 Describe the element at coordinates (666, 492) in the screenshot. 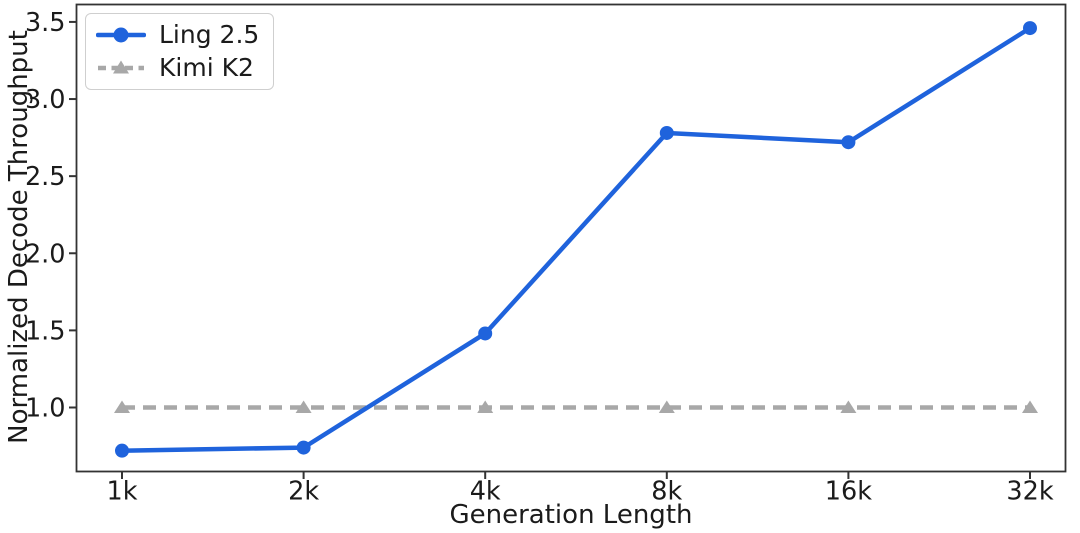

I see `x-tick-label: 8k` at that location.